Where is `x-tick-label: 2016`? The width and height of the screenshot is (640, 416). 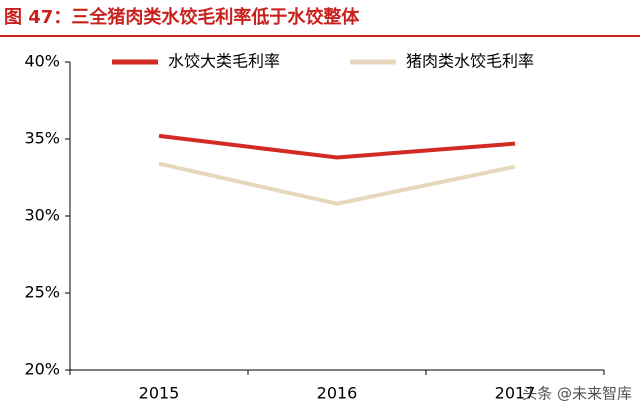
x-tick-label: 2016 is located at coordinates (337, 393).